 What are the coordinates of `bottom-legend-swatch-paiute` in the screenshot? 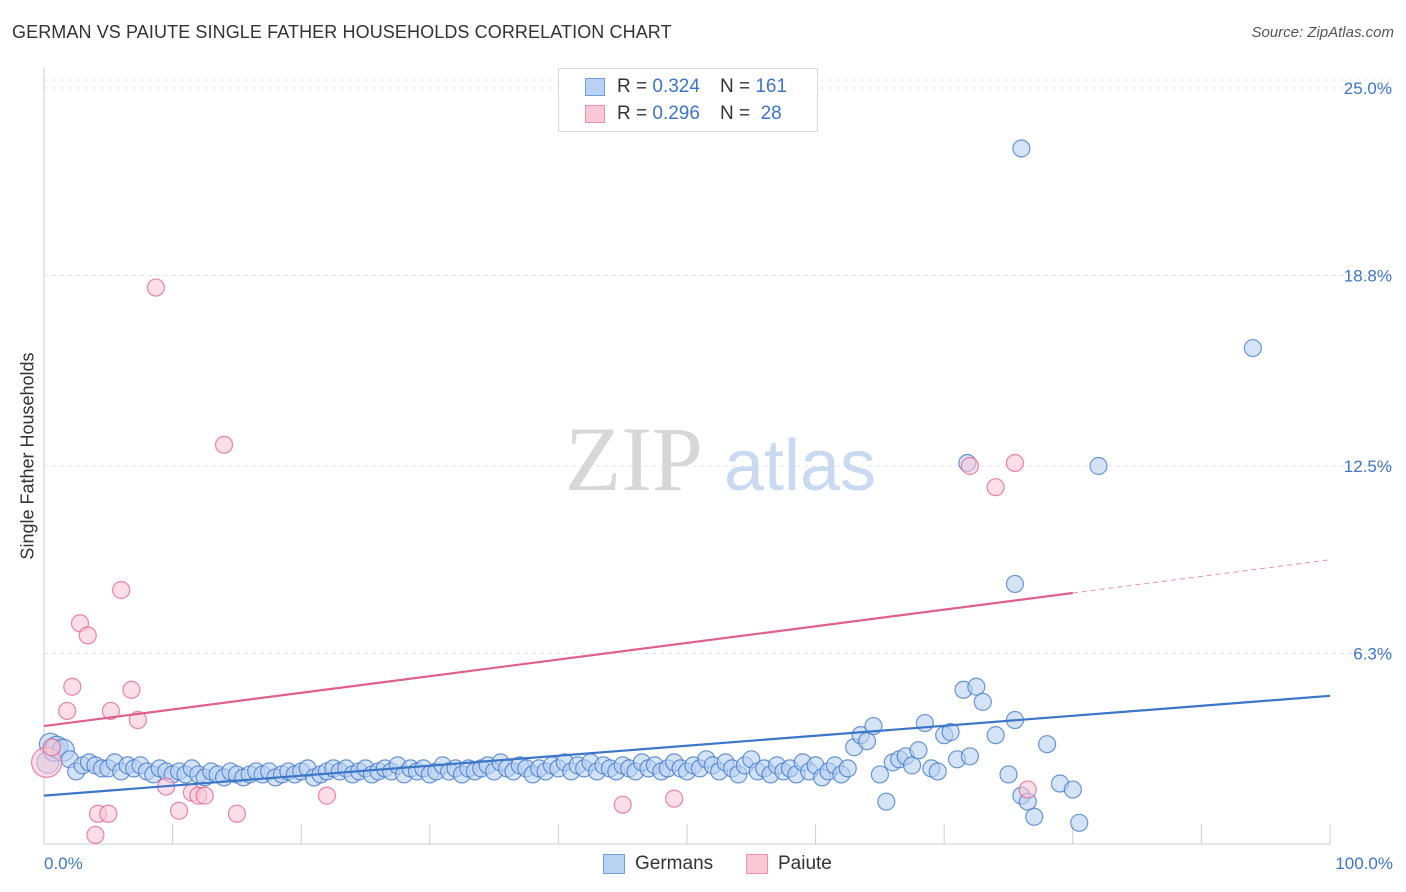 It's located at (757, 864).